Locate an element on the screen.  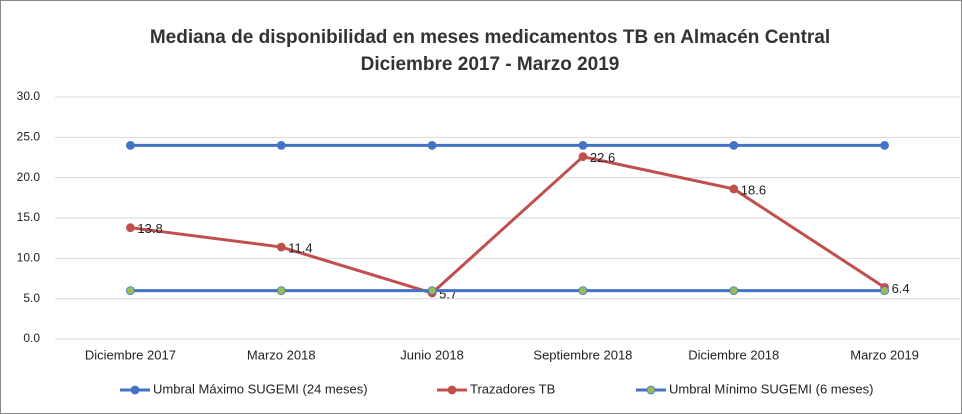
data-label: 5.7 is located at coordinates (448, 293).